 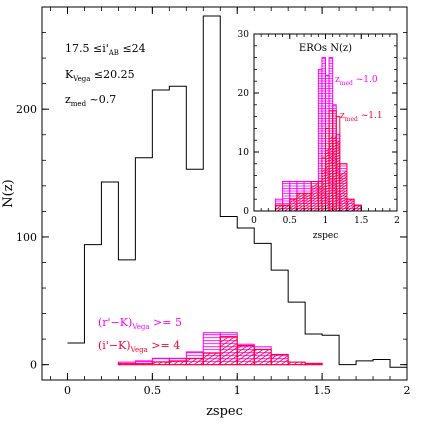 I want to click on legend-r-k: (r'−K)Vega >= 5, so click(x=140, y=323).